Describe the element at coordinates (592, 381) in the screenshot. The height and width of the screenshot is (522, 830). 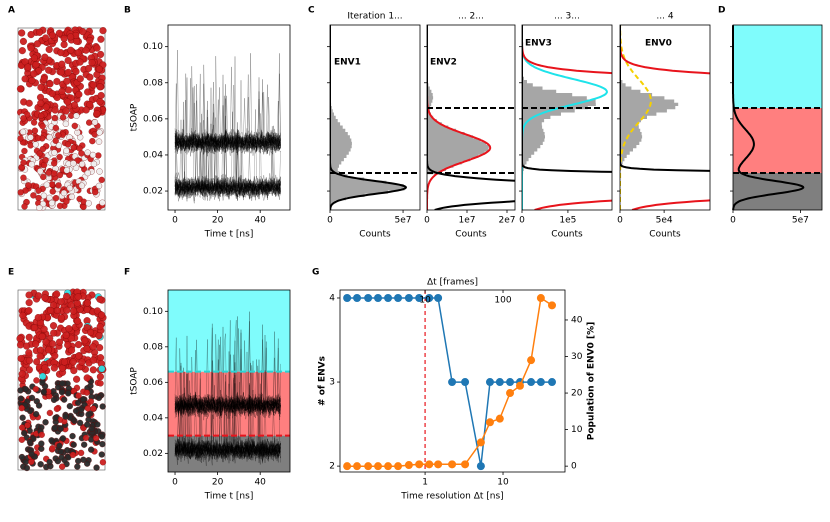
I see `y2-axis-label: Population of ENV0 [%]` at that location.